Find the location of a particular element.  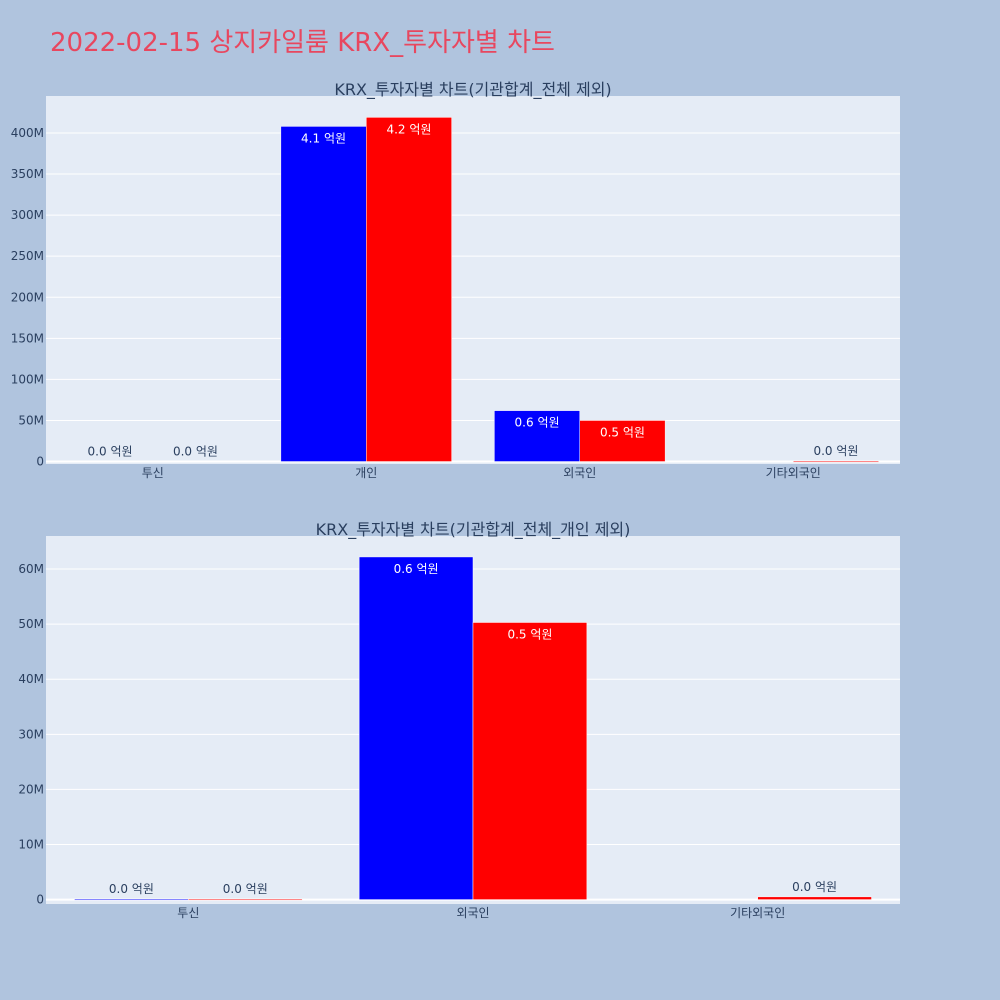

y-tick-label: 300M is located at coordinates (27, 215).